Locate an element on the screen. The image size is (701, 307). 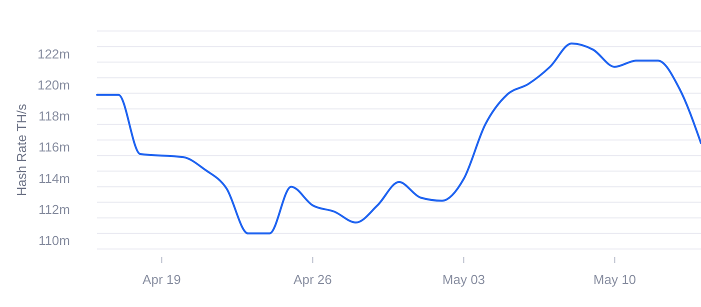
x-tick-label: May 10 is located at coordinates (614, 280).